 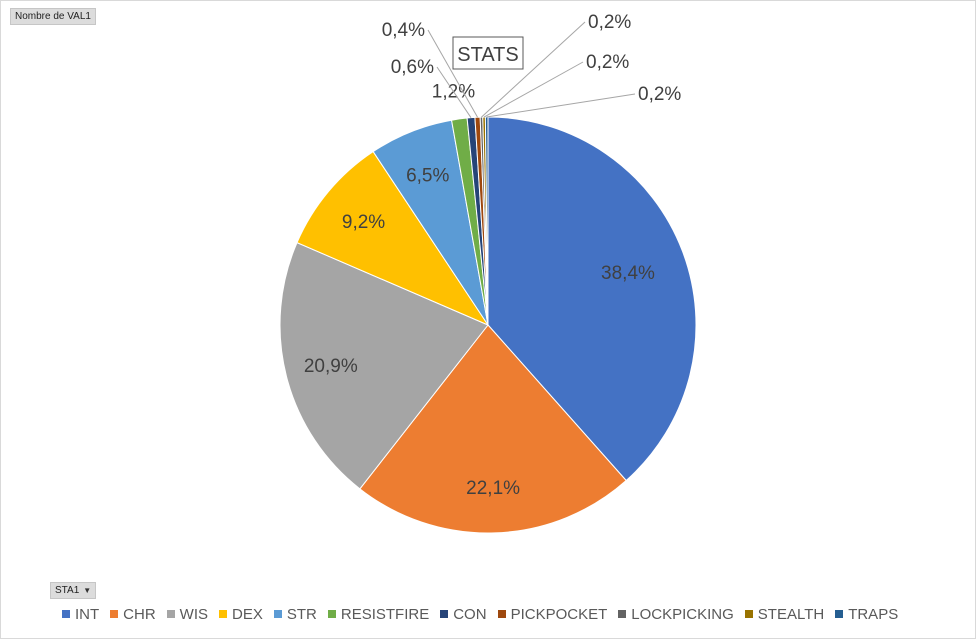 I want to click on legend-swatch-lockpicking, so click(x=622, y=614).